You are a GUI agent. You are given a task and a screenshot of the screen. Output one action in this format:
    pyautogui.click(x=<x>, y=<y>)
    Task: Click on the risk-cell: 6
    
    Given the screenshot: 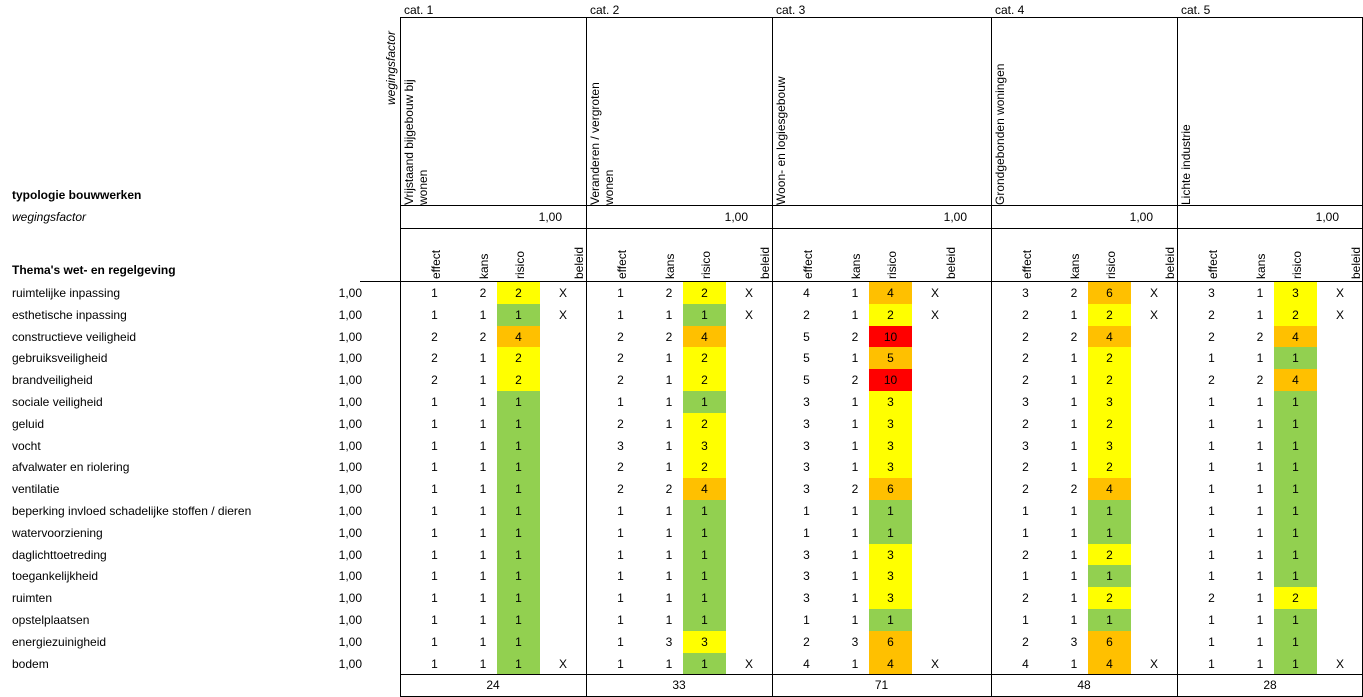 What is the action you would take?
    pyautogui.click(x=1109, y=293)
    